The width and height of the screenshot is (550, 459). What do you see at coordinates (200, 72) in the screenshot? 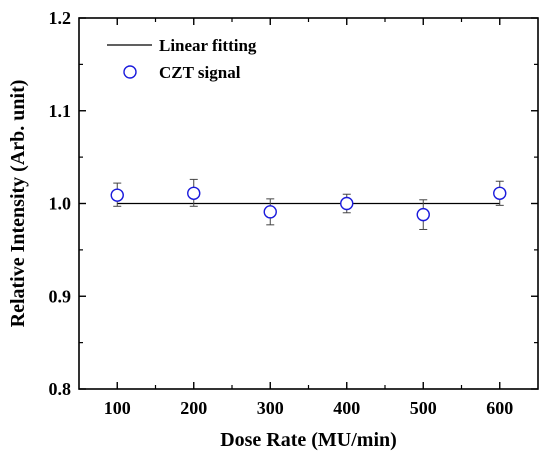
I see `legend-label-czt-signal: CZT signal` at bounding box center [200, 72].